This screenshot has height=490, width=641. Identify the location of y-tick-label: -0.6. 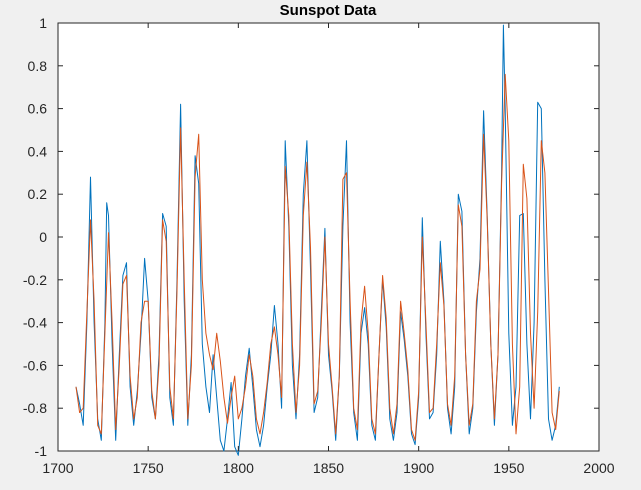
(35, 365).